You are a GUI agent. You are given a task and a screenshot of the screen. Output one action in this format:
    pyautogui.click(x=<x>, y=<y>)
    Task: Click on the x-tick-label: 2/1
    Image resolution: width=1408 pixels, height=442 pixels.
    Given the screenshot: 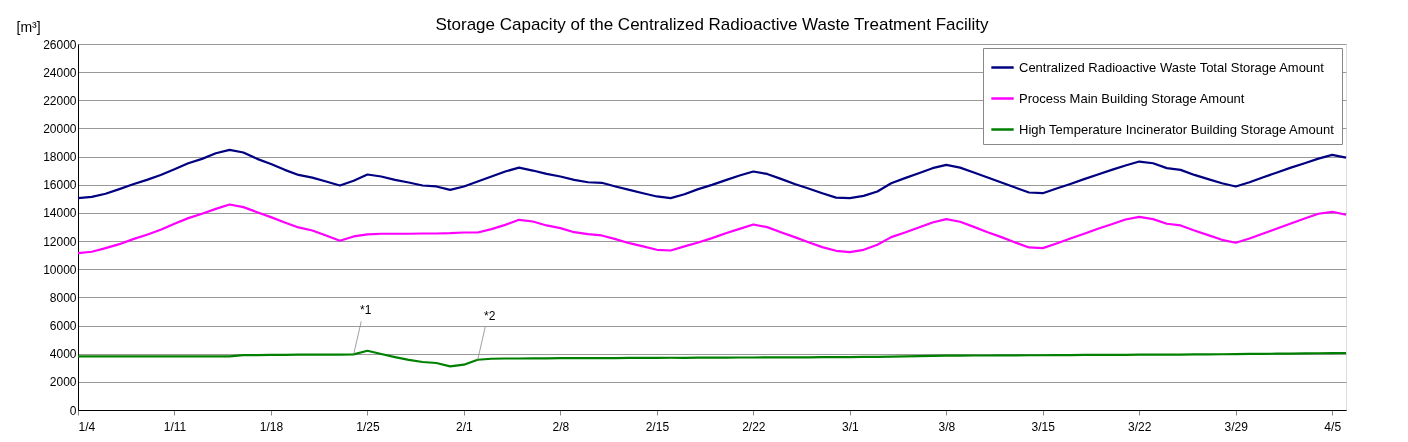 What is the action you would take?
    pyautogui.click(x=465, y=426)
    